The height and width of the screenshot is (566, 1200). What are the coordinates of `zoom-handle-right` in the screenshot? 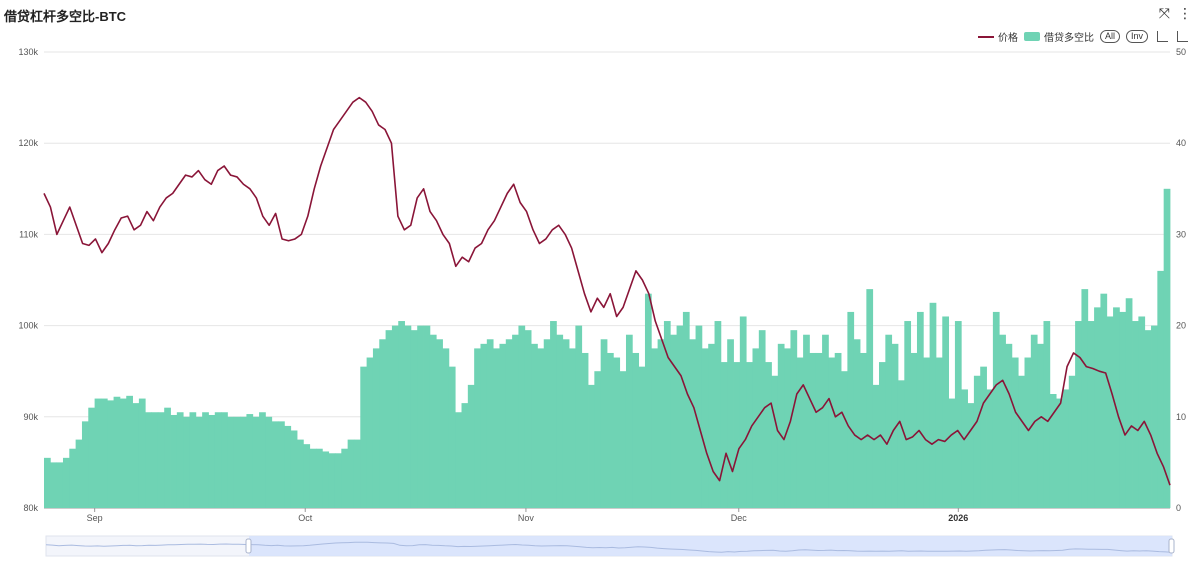 It's located at (1171, 546).